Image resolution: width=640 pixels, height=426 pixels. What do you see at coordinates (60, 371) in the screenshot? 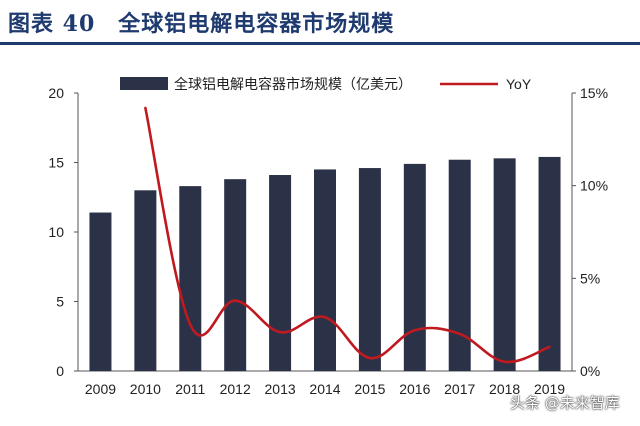
I see `left-tick-label: 0` at bounding box center [60, 371].